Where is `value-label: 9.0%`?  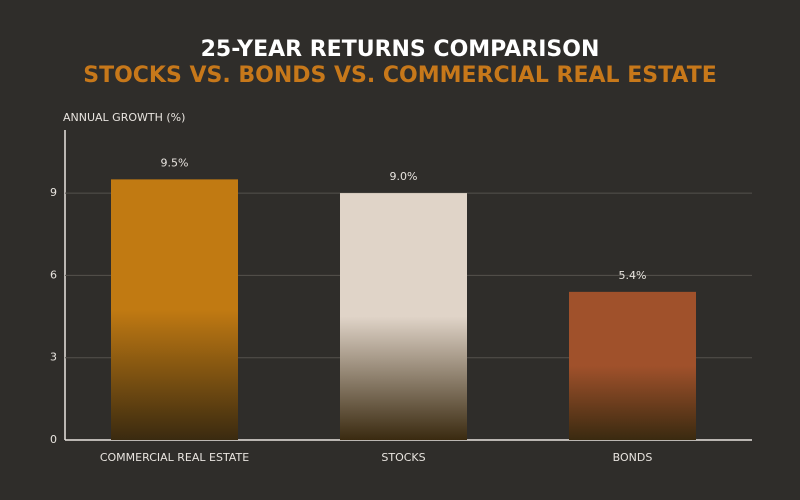
value-label: 9.0% is located at coordinates (404, 176).